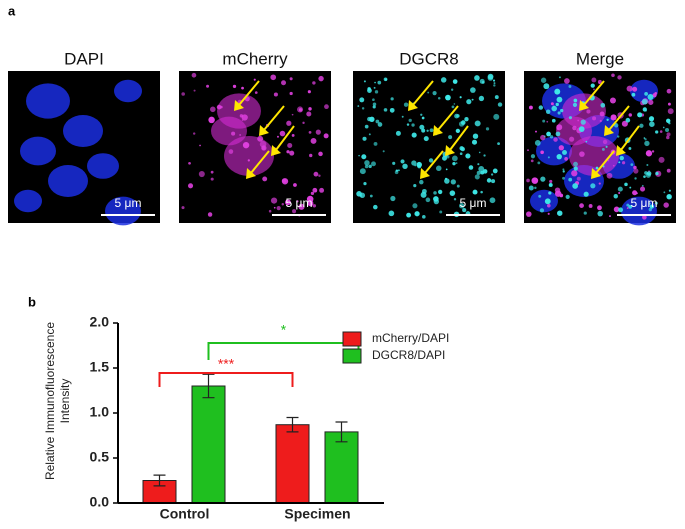 The width and height of the screenshot is (685, 529). What do you see at coordinates (103, 166) in the screenshot?
I see `nucleus` at bounding box center [103, 166].